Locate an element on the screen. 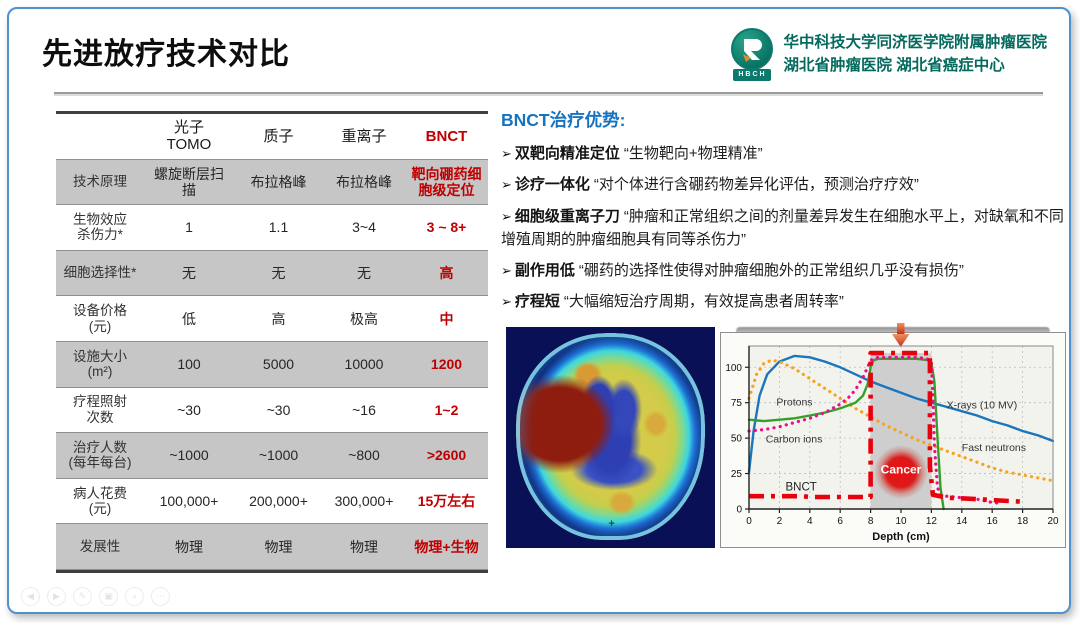 Image resolution: width=1080 pixels, height=623 pixels. curve-label-carbon-ions: Carbon ions is located at coordinates (794, 439).